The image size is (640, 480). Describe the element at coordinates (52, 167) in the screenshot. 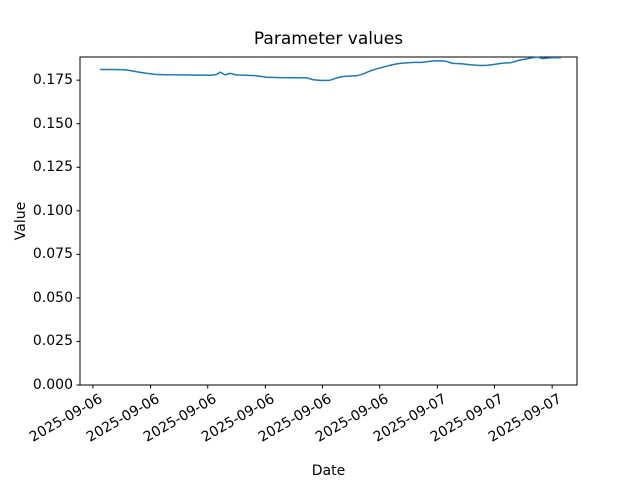

I see `y-tick-label: 0.125` at that location.